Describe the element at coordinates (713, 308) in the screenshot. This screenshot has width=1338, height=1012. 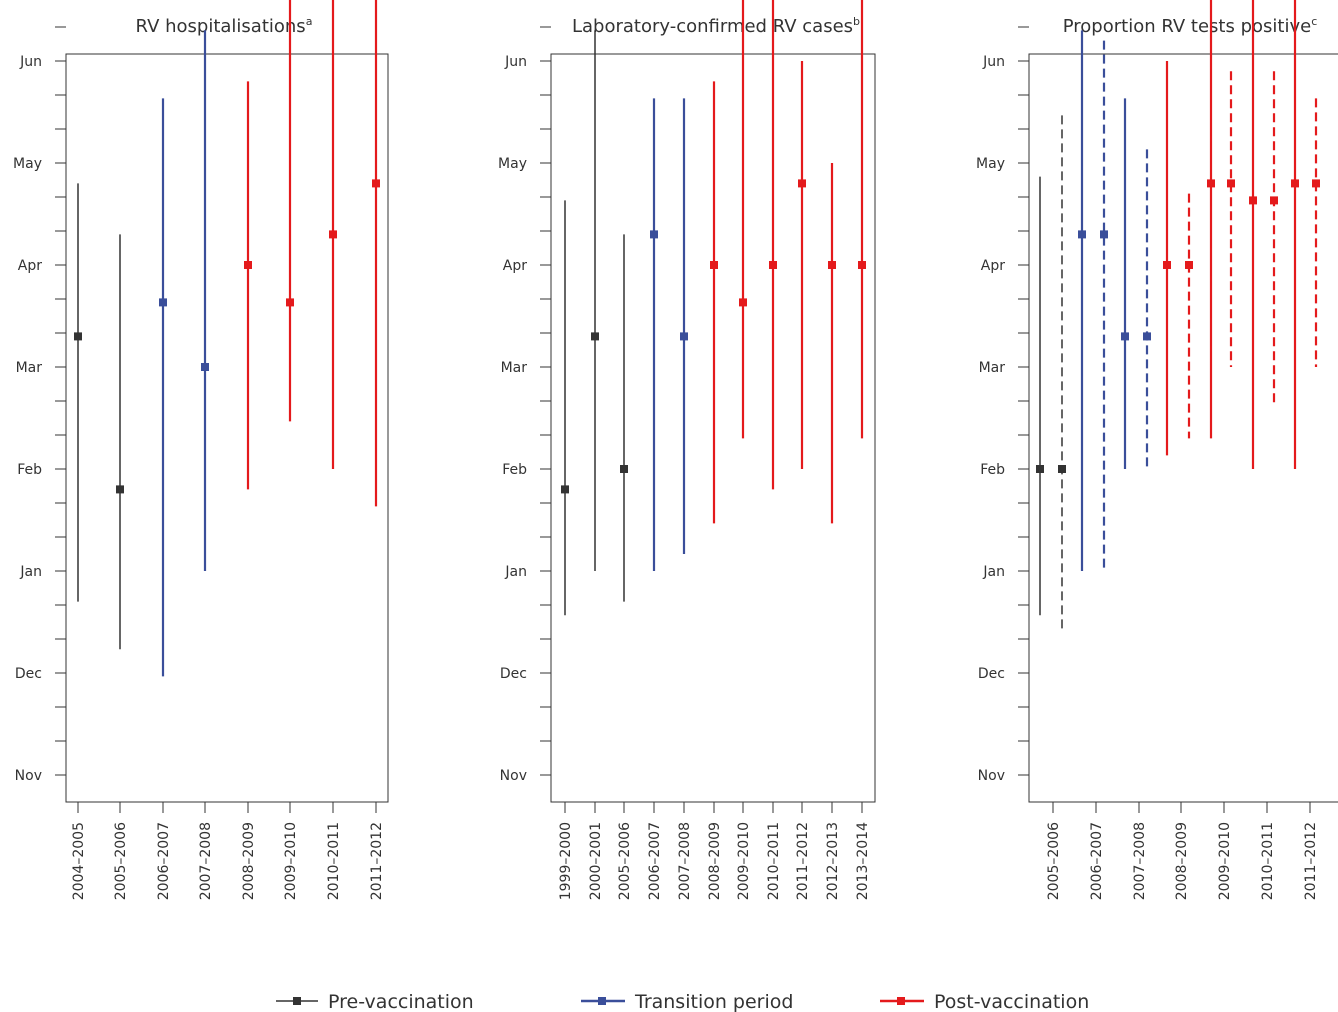
I see `range-marks` at that location.